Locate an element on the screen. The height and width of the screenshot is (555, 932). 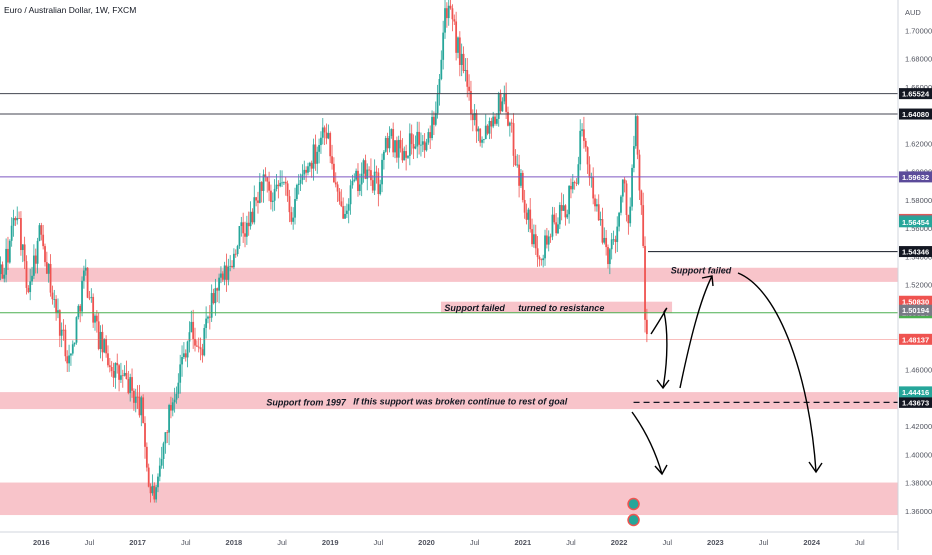
chart-title: Euro / Australian Dollar, 1W, FXCM is located at coordinates (70, 10).